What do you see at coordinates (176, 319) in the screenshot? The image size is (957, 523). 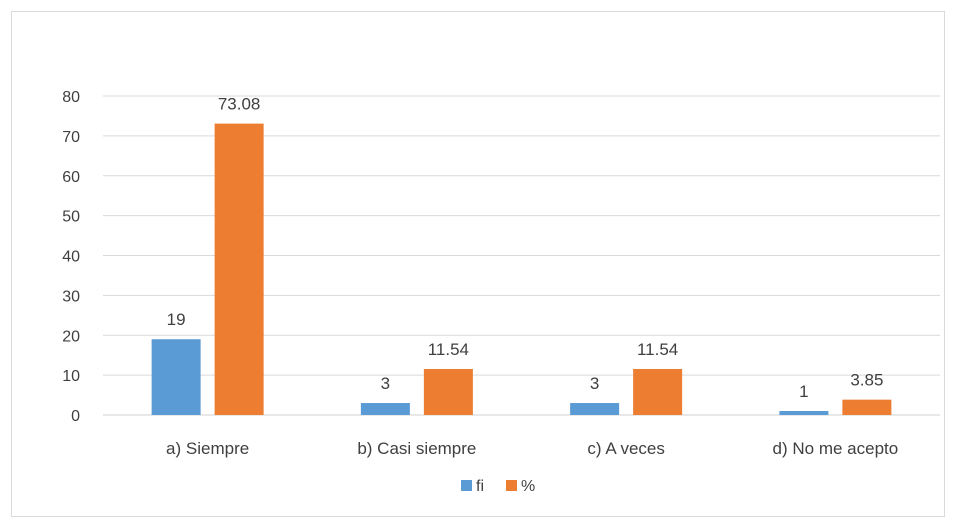 I see `data-label: 19` at bounding box center [176, 319].